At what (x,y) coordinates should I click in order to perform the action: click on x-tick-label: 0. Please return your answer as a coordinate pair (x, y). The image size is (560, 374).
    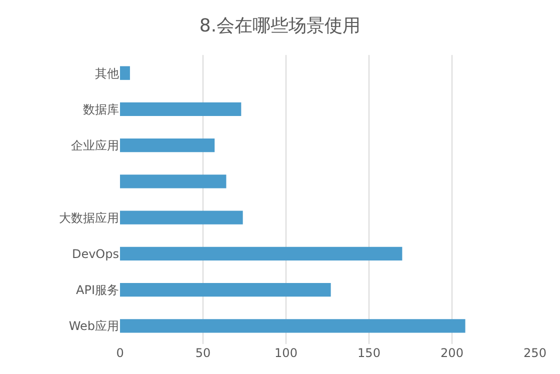
    Looking at the image, I should click on (120, 353).